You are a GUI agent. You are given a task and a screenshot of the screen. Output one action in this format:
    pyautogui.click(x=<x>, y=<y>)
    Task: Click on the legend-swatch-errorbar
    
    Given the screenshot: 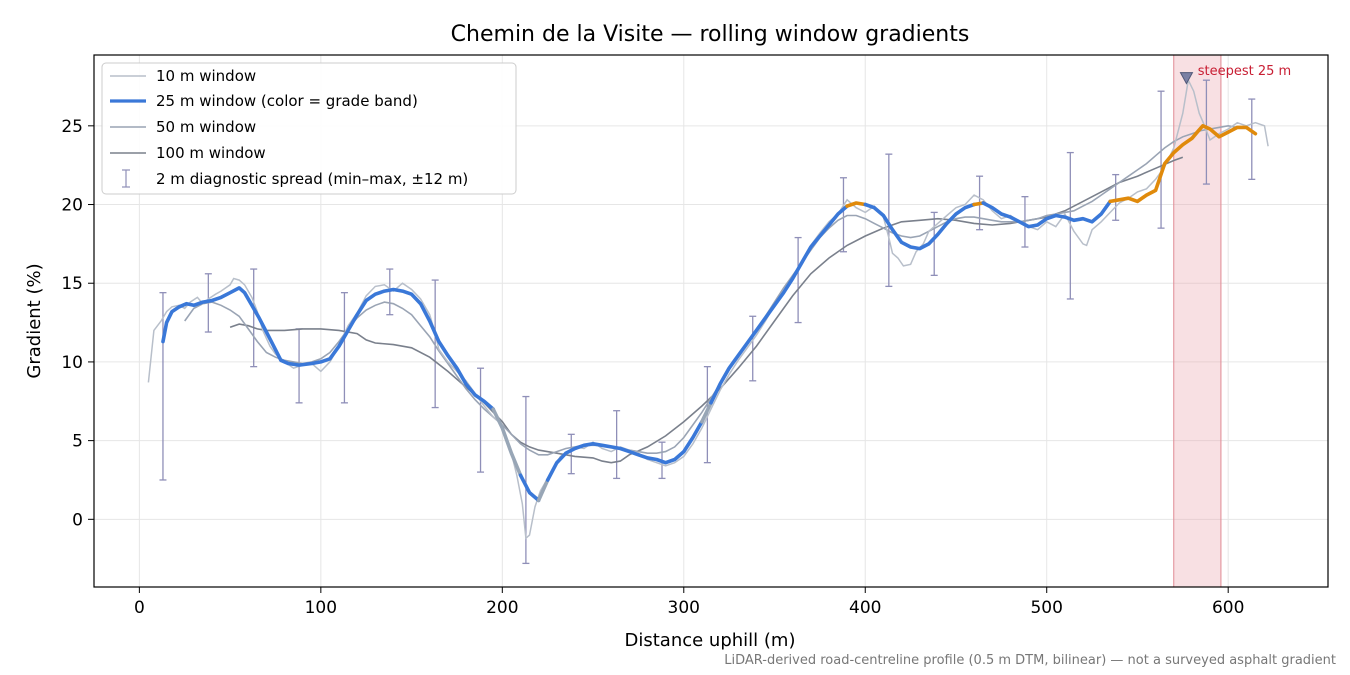 What is the action you would take?
    pyautogui.click(x=126, y=178)
    